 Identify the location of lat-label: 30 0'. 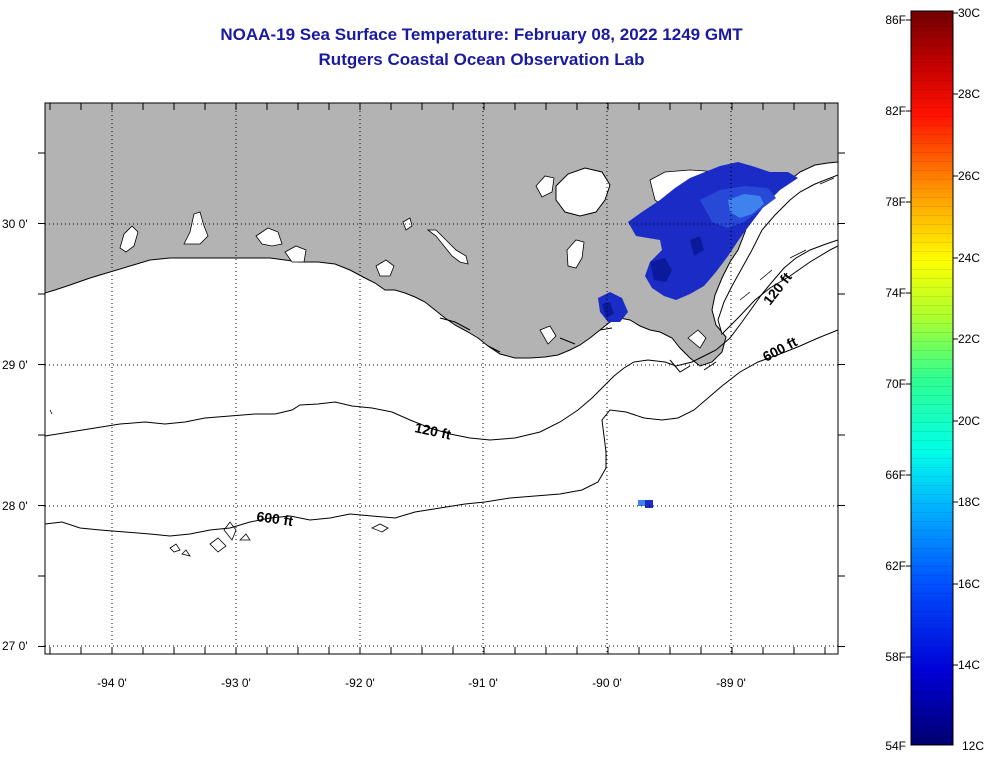
(15, 224).